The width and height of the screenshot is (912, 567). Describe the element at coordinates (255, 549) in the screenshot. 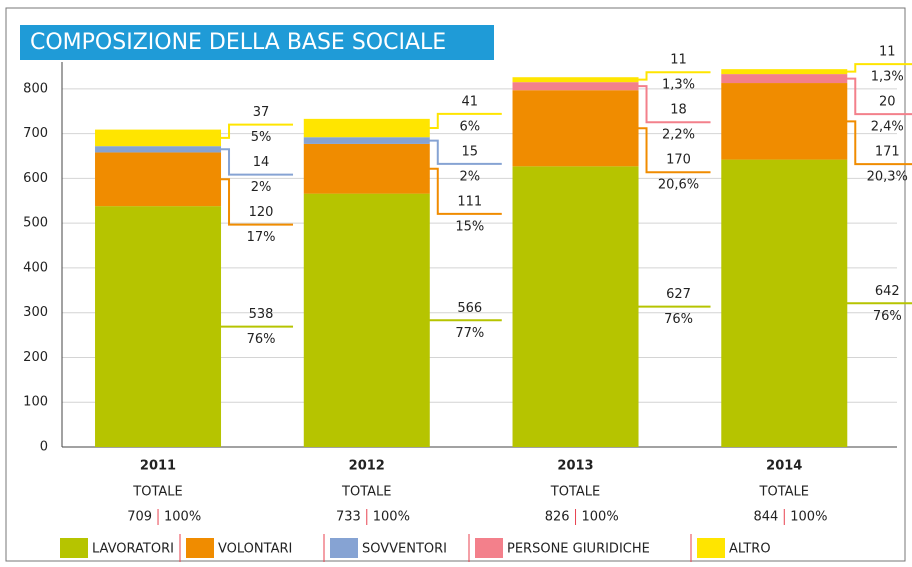

I see `legend-label: VOLONTARI` at that location.